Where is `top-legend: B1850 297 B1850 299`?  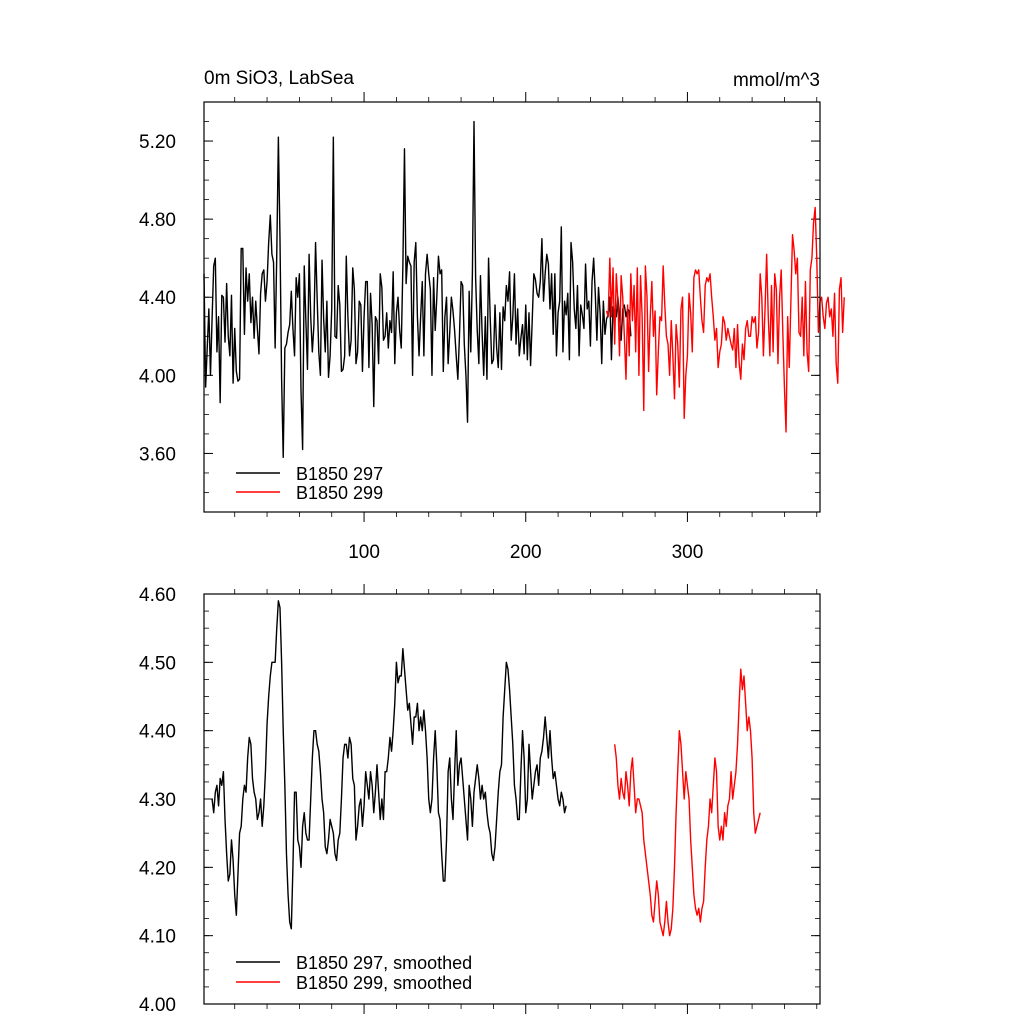
top-legend: B1850 297 B1850 299 is located at coordinates (309, 483).